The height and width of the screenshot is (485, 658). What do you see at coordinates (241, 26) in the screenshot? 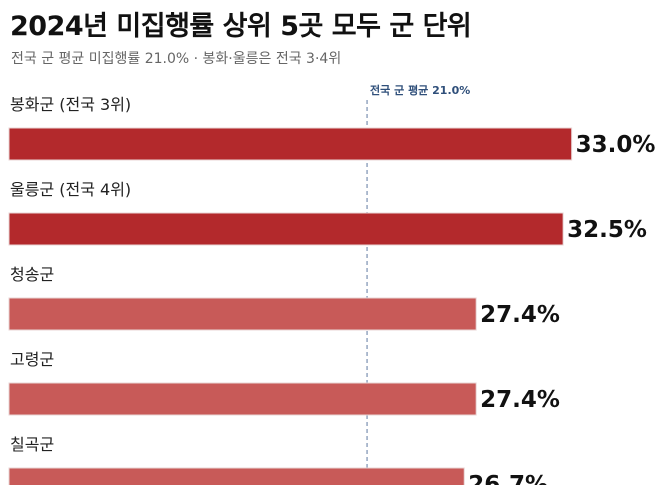
I see `chart-title: 2024년 미집행률 상위 5곳 모두 군 단위` at bounding box center [241, 26].